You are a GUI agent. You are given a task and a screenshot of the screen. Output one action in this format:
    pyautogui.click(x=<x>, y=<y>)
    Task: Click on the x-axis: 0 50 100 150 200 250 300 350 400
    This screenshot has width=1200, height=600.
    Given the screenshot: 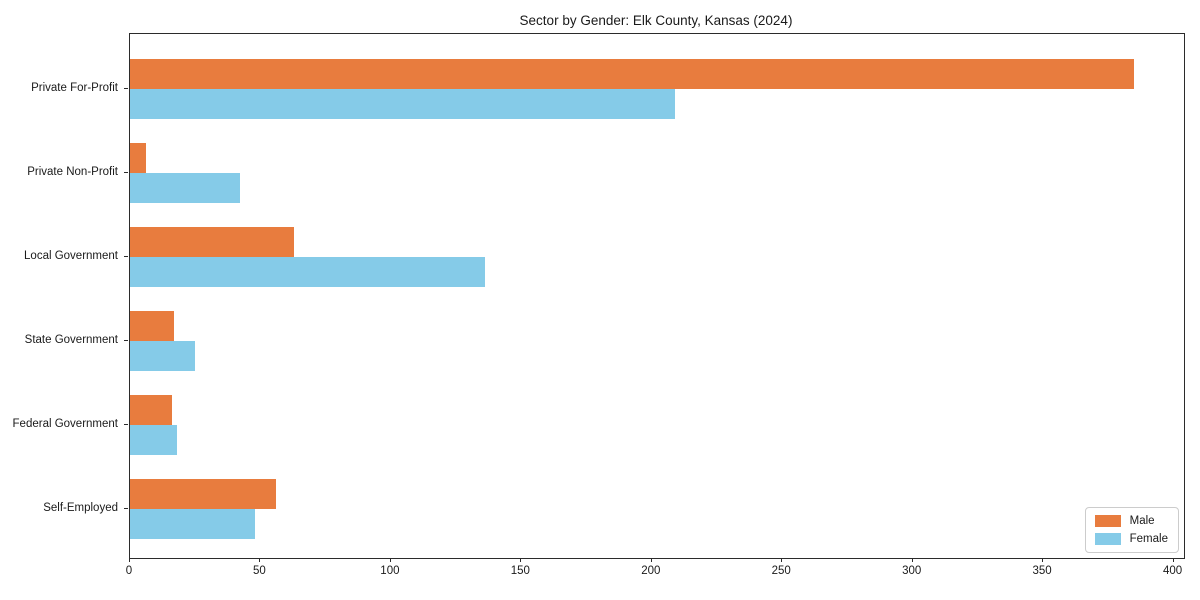 What is the action you would take?
    pyautogui.click(x=654, y=579)
    